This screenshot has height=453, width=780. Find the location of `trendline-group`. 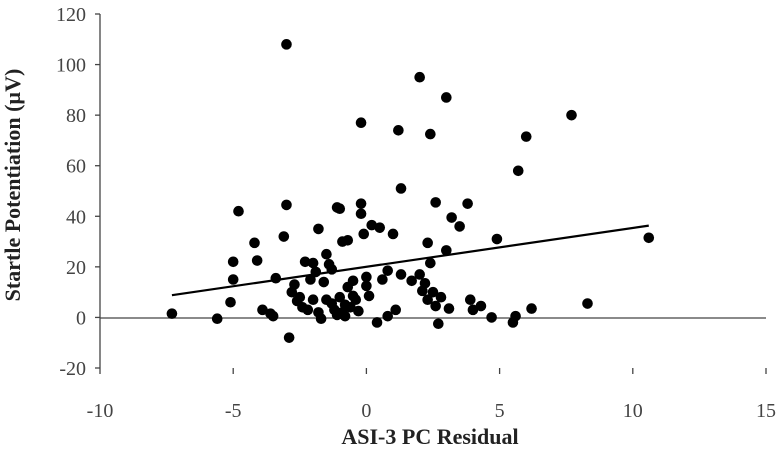

trendline-group is located at coordinates (410, 260).